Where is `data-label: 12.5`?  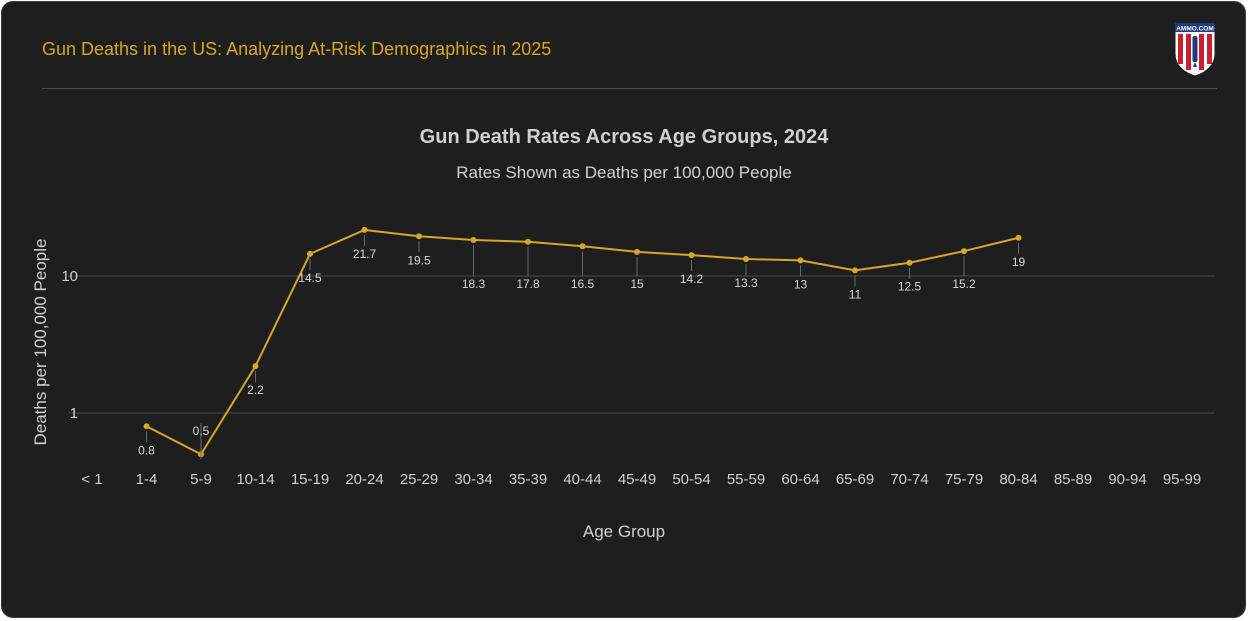 data-label: 12.5 is located at coordinates (910, 287).